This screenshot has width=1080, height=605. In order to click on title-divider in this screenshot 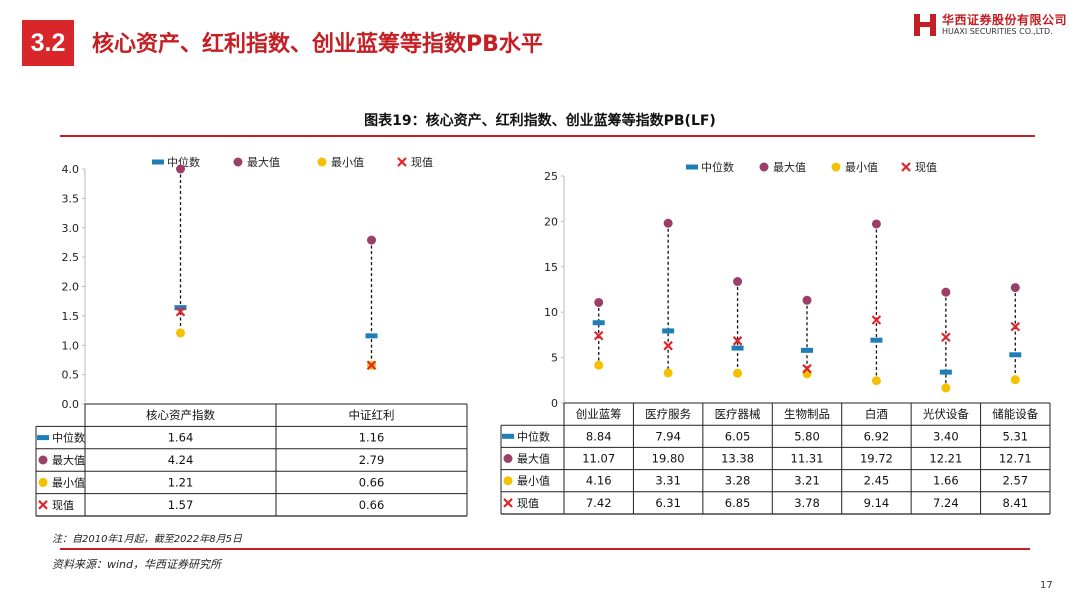, I will do `click(547, 136)`.